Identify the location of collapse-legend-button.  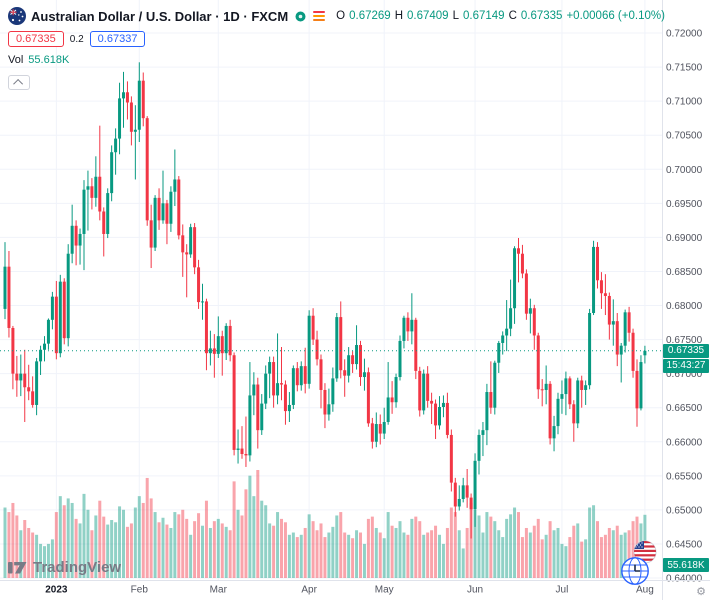
(19, 82).